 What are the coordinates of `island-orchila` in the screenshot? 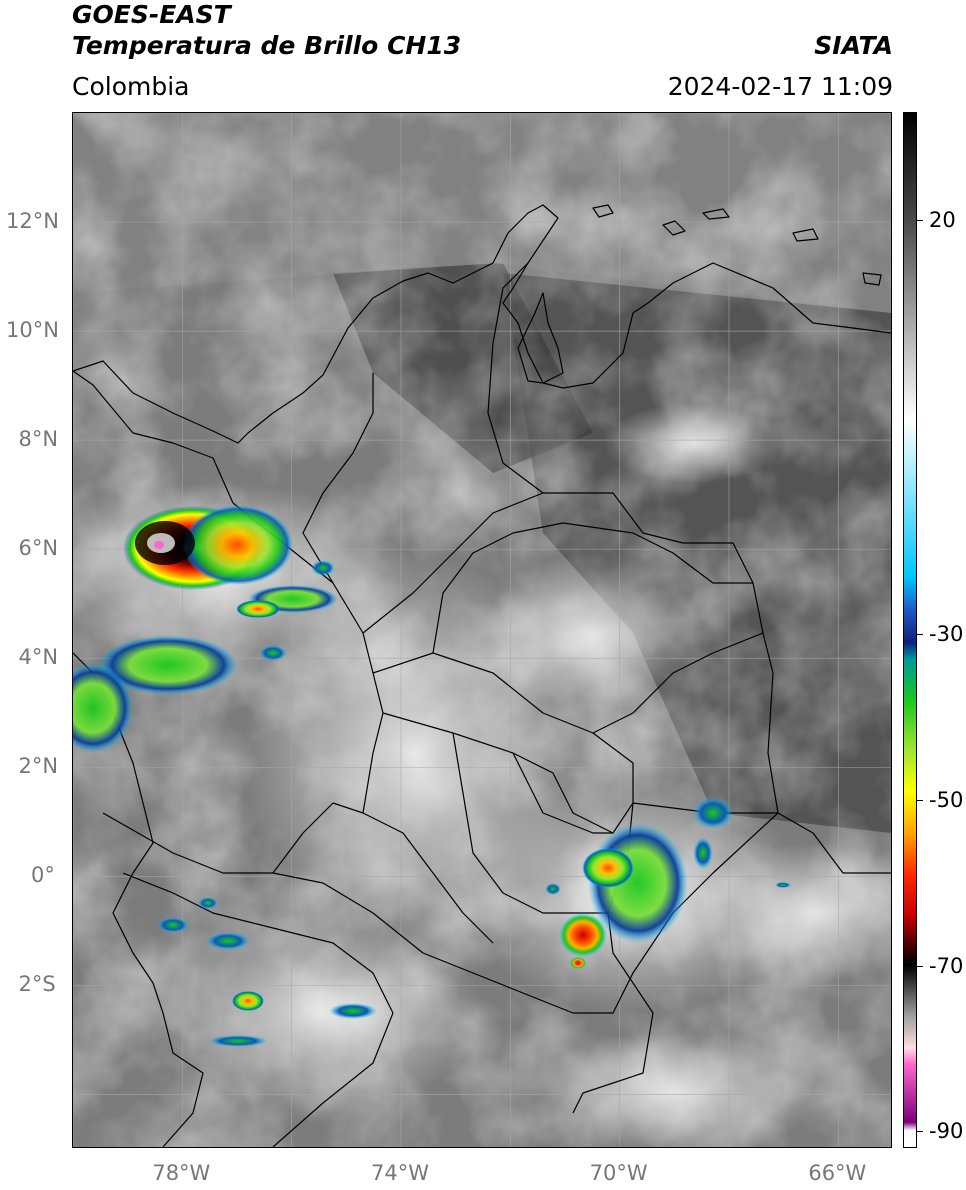 It's located at (716, 214).